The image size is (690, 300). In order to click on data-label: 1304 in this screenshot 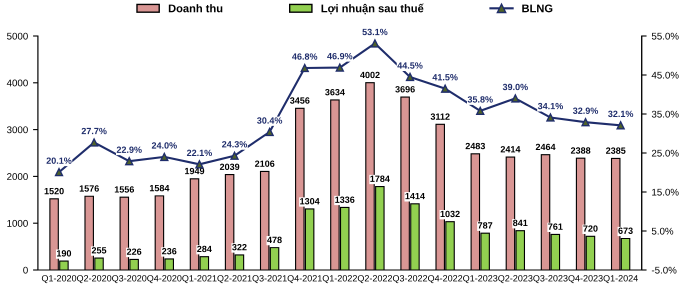, I will do `click(310, 201)`.